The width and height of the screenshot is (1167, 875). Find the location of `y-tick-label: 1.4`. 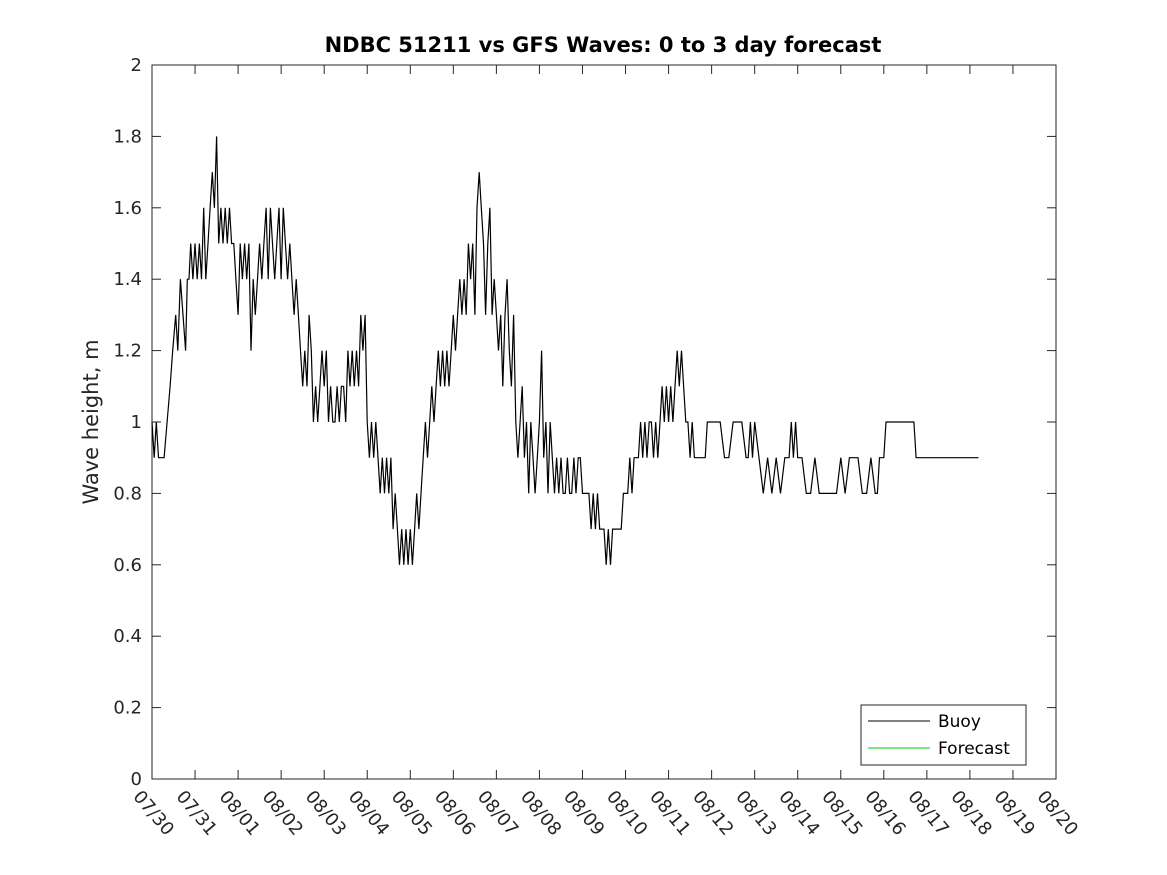

y-tick-label: 1.4 is located at coordinates (127, 279).